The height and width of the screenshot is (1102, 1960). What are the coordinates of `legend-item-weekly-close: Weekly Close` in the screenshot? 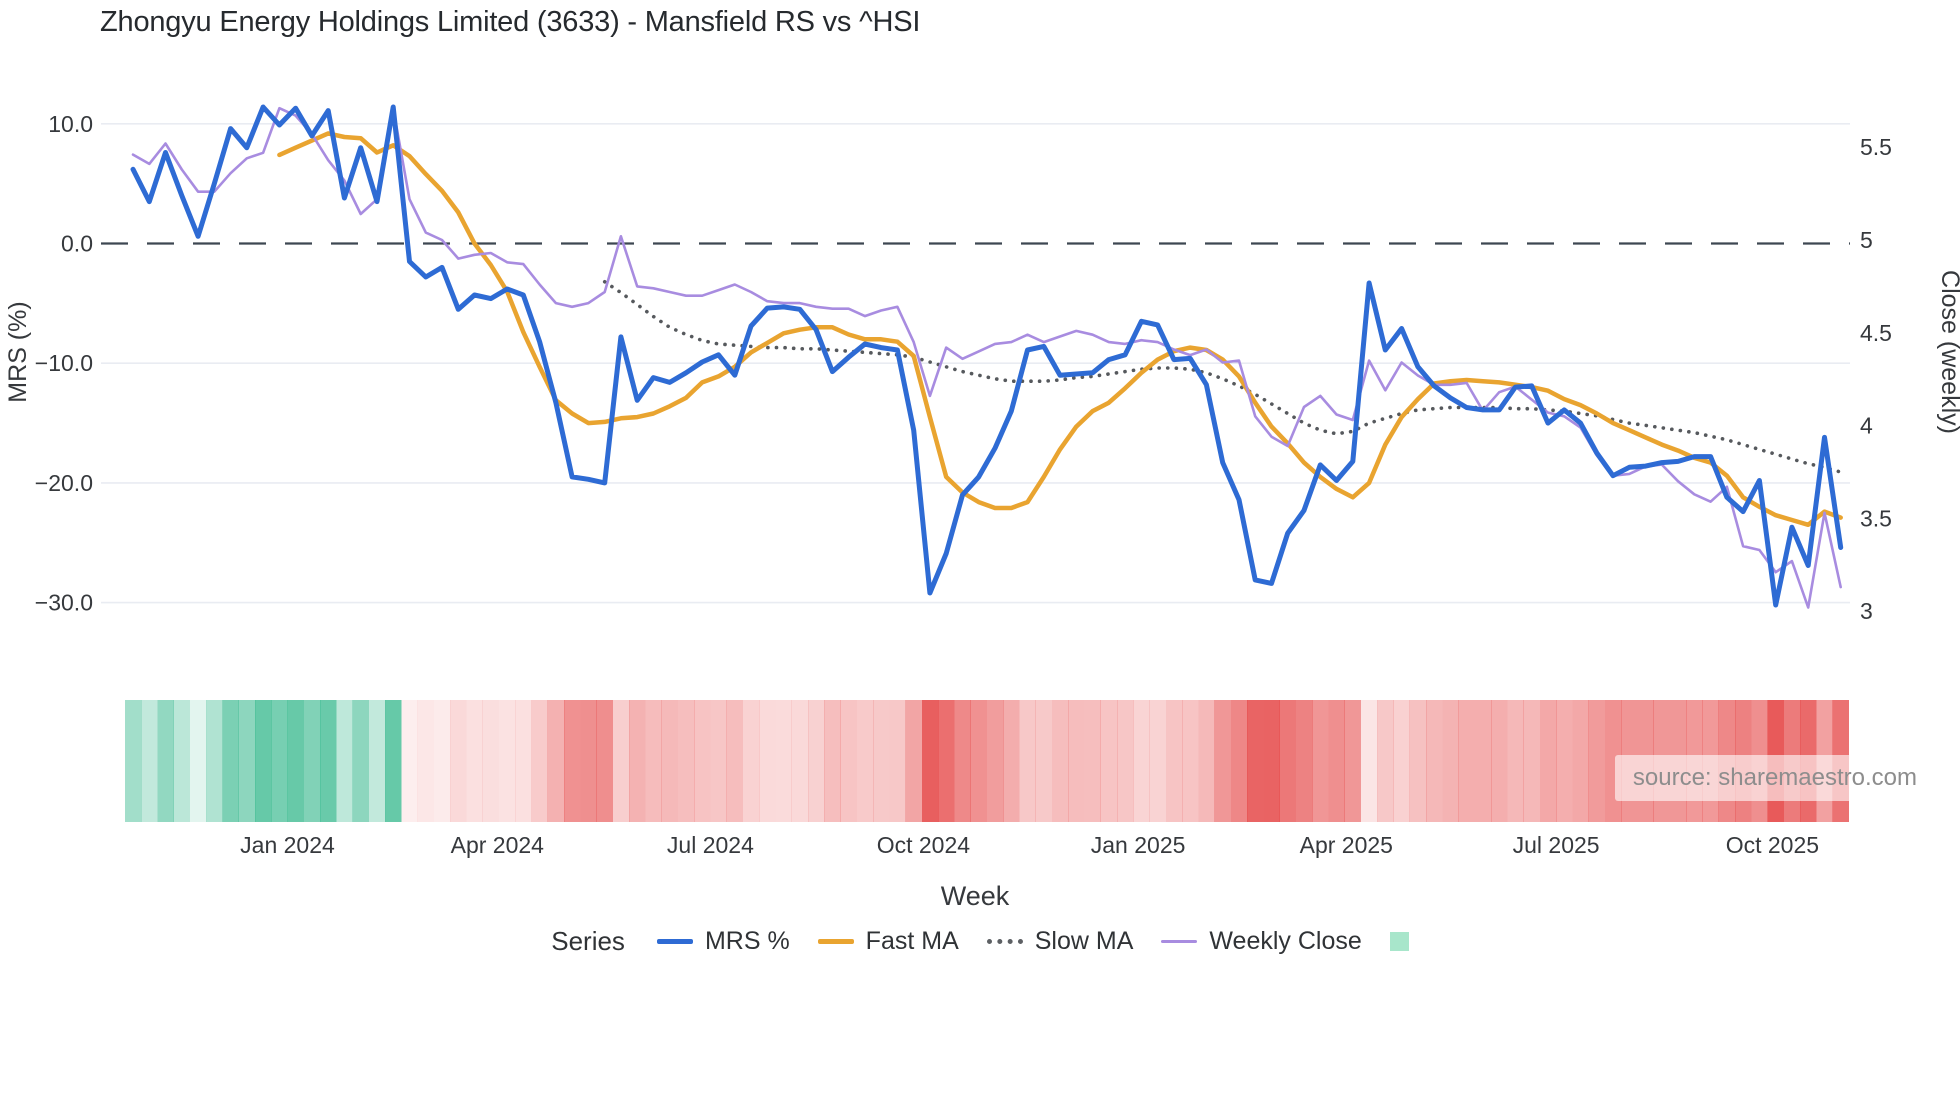 It's located at (1261, 941).